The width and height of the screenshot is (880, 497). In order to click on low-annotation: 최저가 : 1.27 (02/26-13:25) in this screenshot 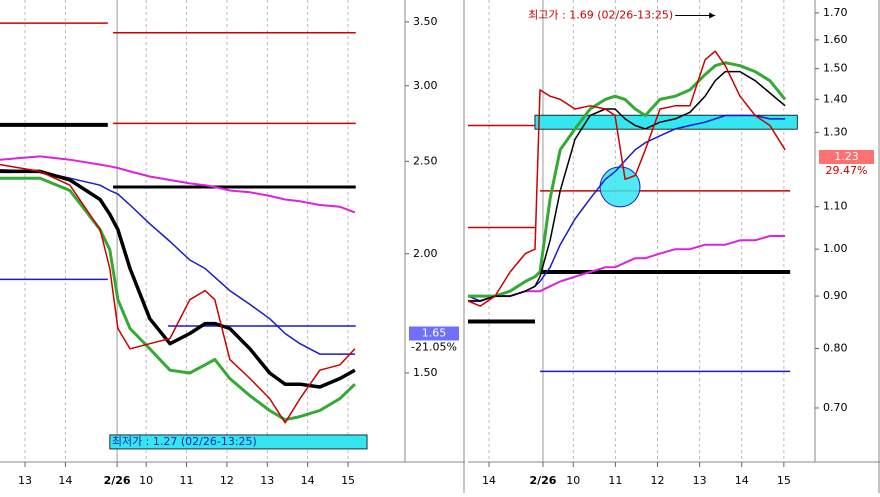, I will do `click(184, 441)`.